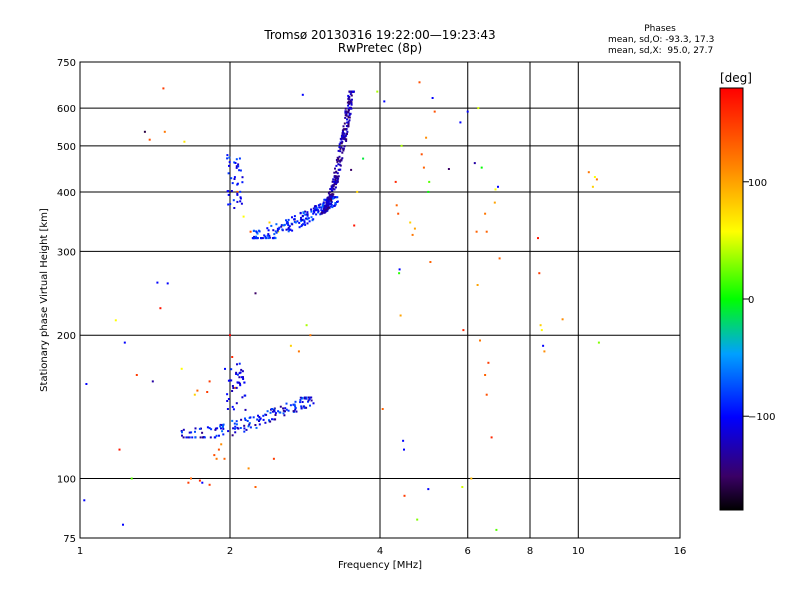 The image size is (800, 600). What do you see at coordinates (66, 252) in the screenshot?
I see `y-tick-label: 300` at bounding box center [66, 252].